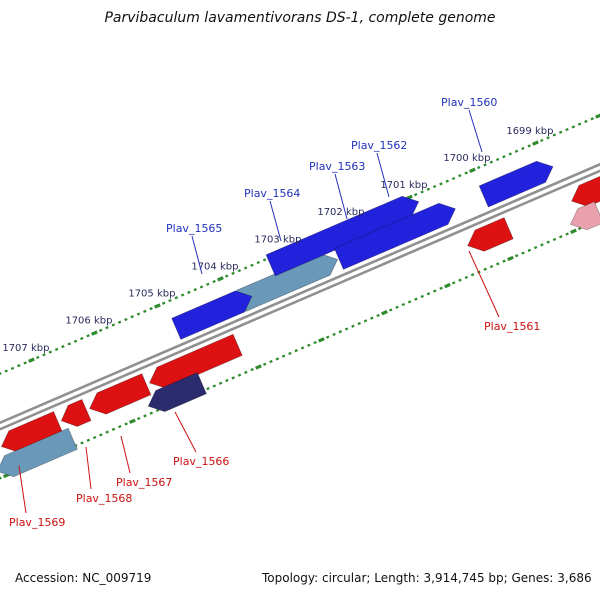  Describe the element at coordinates (272, 193) in the screenshot. I see `gene-label-Plav_1564: Plav_1564` at that location.